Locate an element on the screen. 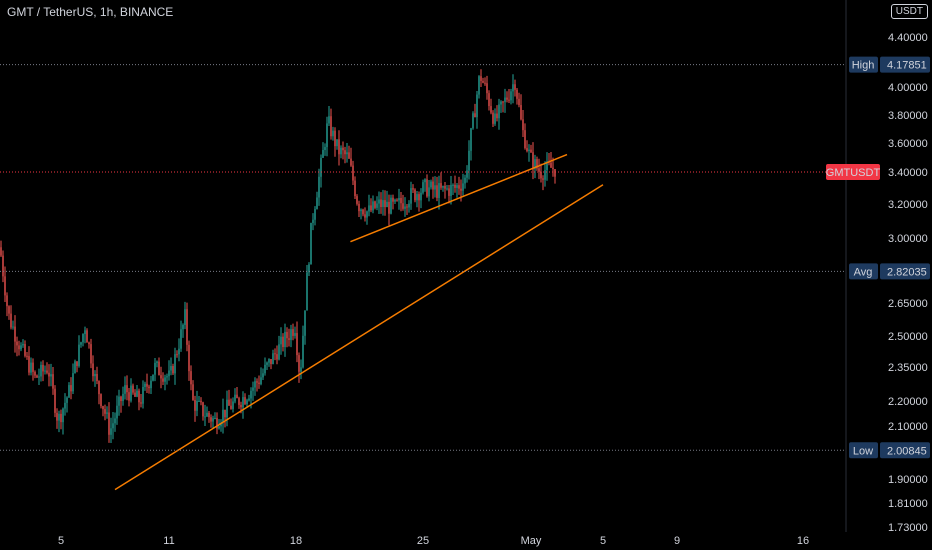  price-tick-label: 2.20000 is located at coordinates (908, 402).